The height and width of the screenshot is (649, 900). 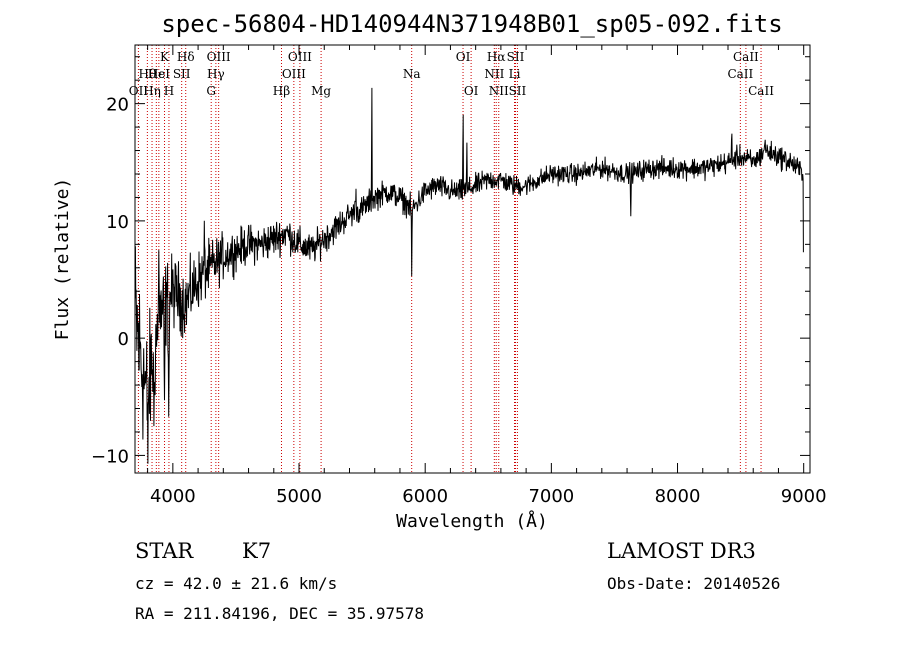 I want to click on line-label-15: Mg, so click(x=321, y=91).